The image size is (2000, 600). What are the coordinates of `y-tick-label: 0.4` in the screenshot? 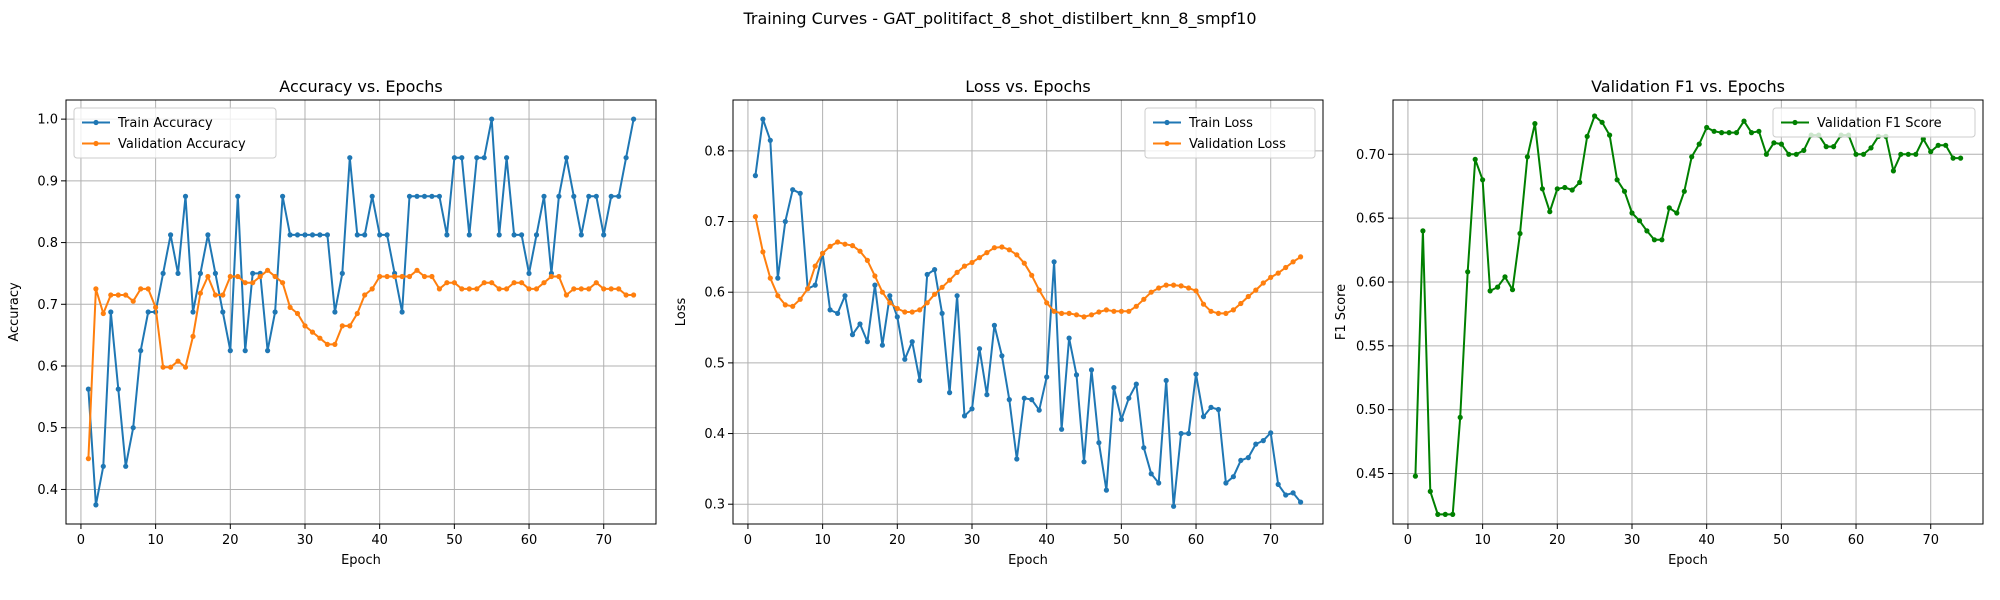 It's located at (47, 490).